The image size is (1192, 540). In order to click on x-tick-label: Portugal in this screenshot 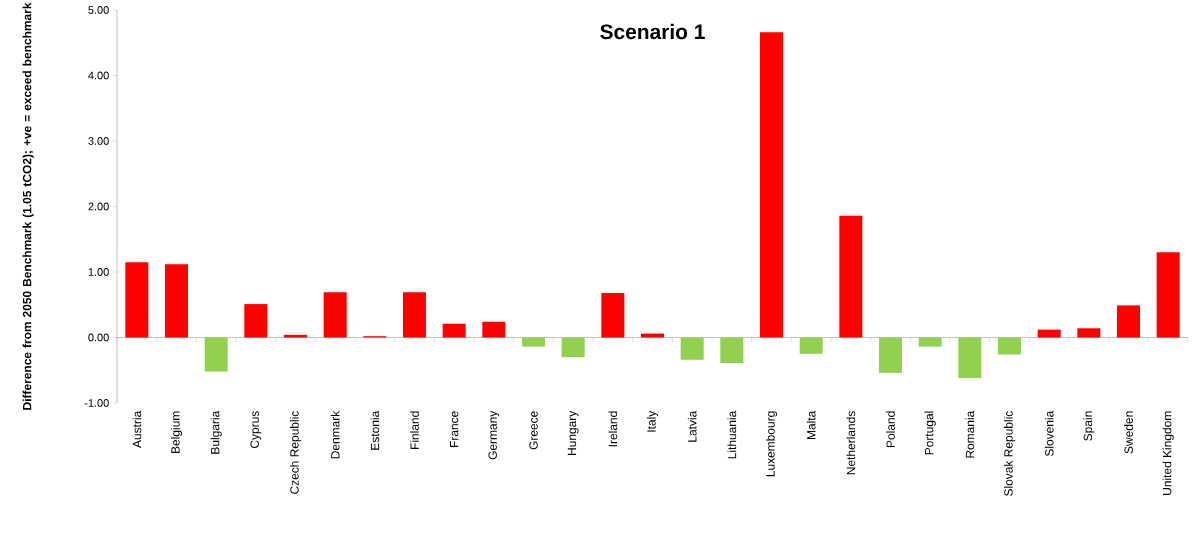, I will do `click(930, 433)`.